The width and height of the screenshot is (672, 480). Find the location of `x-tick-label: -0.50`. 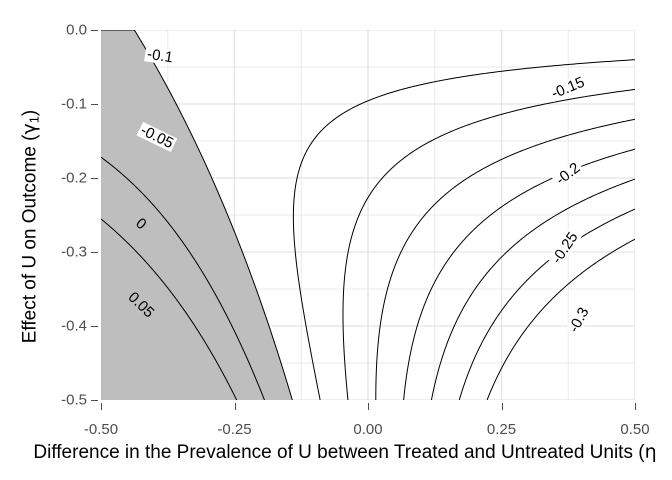

x-tick-label: -0.50 is located at coordinates (101, 429).